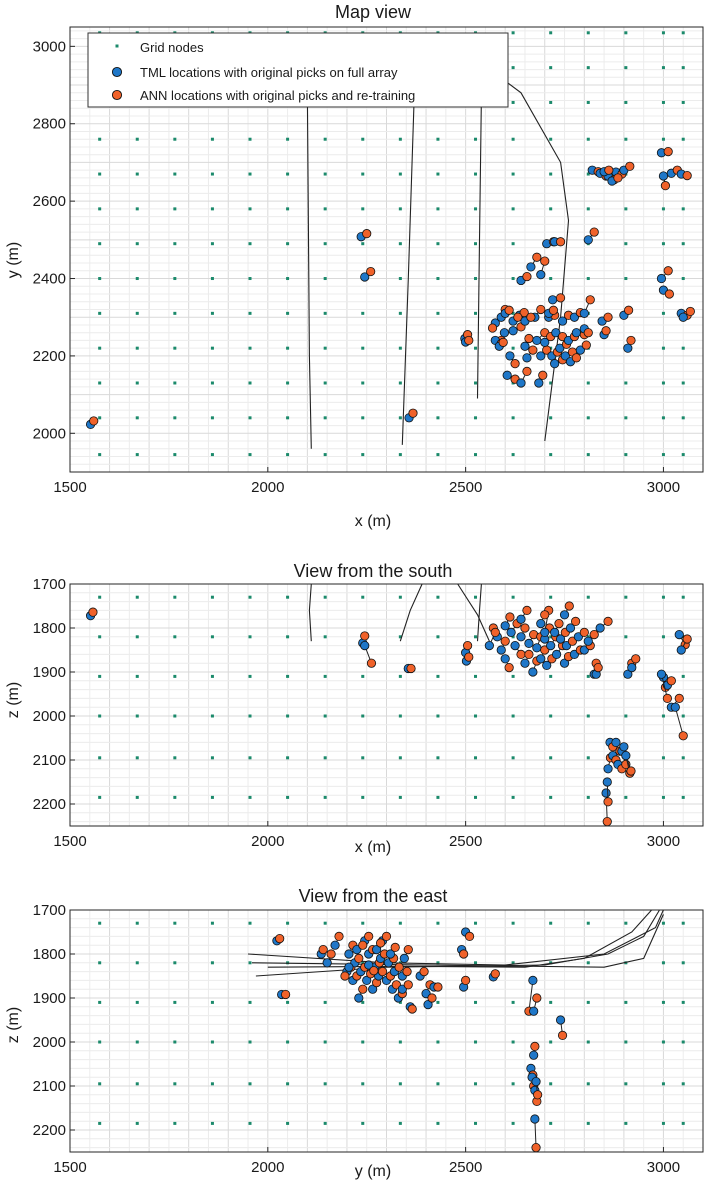 This screenshot has width=706, height=1184. I want to click on x-tick-label: 2500, so click(465, 1167).